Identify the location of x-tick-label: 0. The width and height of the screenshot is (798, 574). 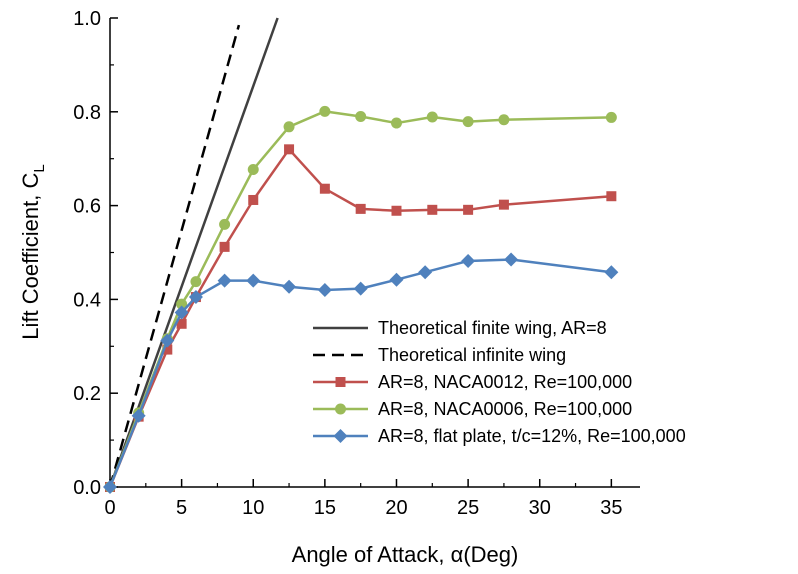
(109, 508).